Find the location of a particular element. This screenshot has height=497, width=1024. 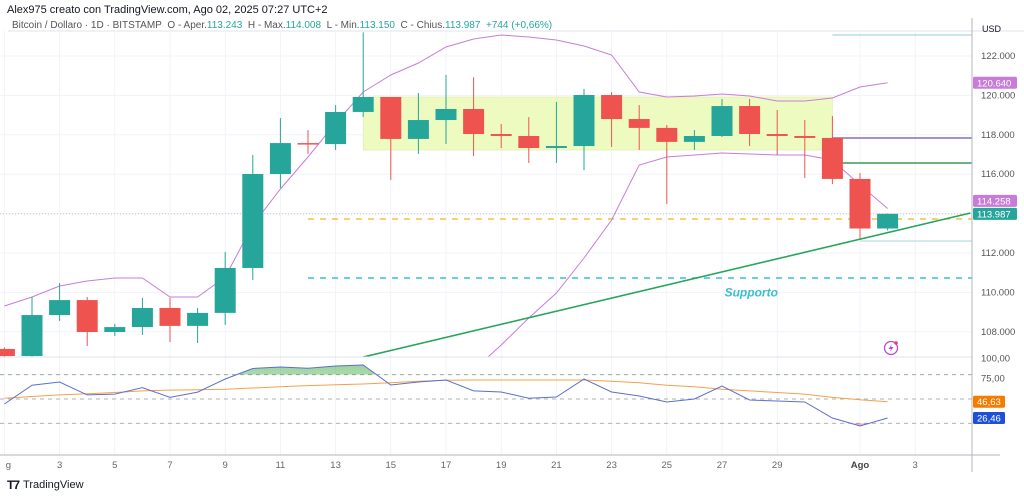

rsi-line is located at coordinates (446, 395).